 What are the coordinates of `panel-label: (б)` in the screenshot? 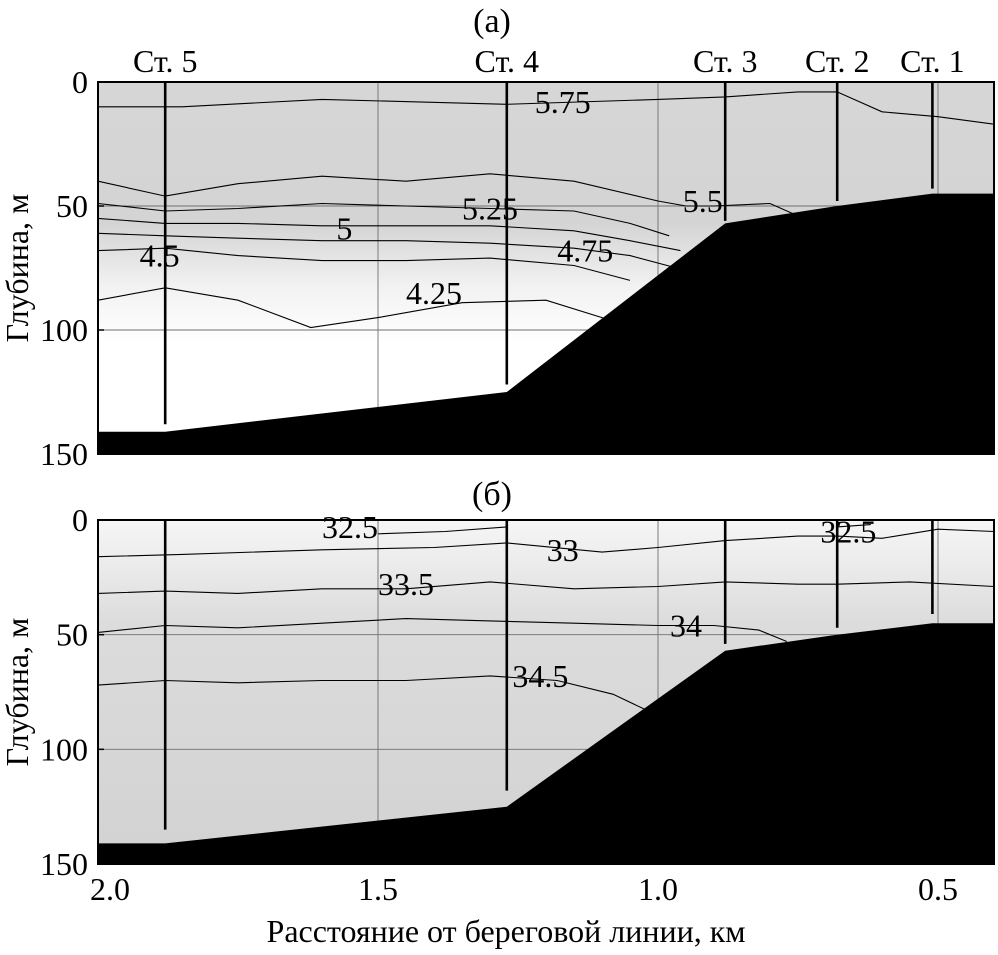 It's located at (492, 494).